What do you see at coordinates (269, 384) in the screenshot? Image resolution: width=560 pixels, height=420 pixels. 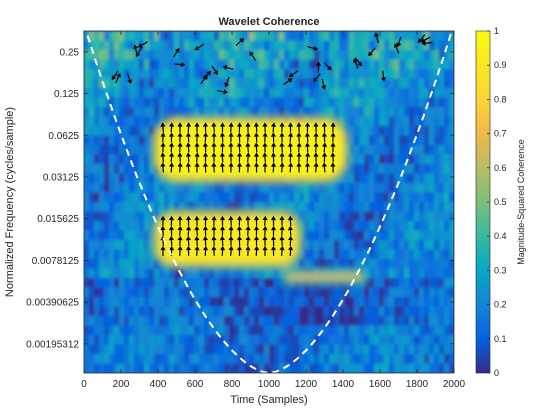 I see `x-tick-label: 1000` at bounding box center [269, 384].